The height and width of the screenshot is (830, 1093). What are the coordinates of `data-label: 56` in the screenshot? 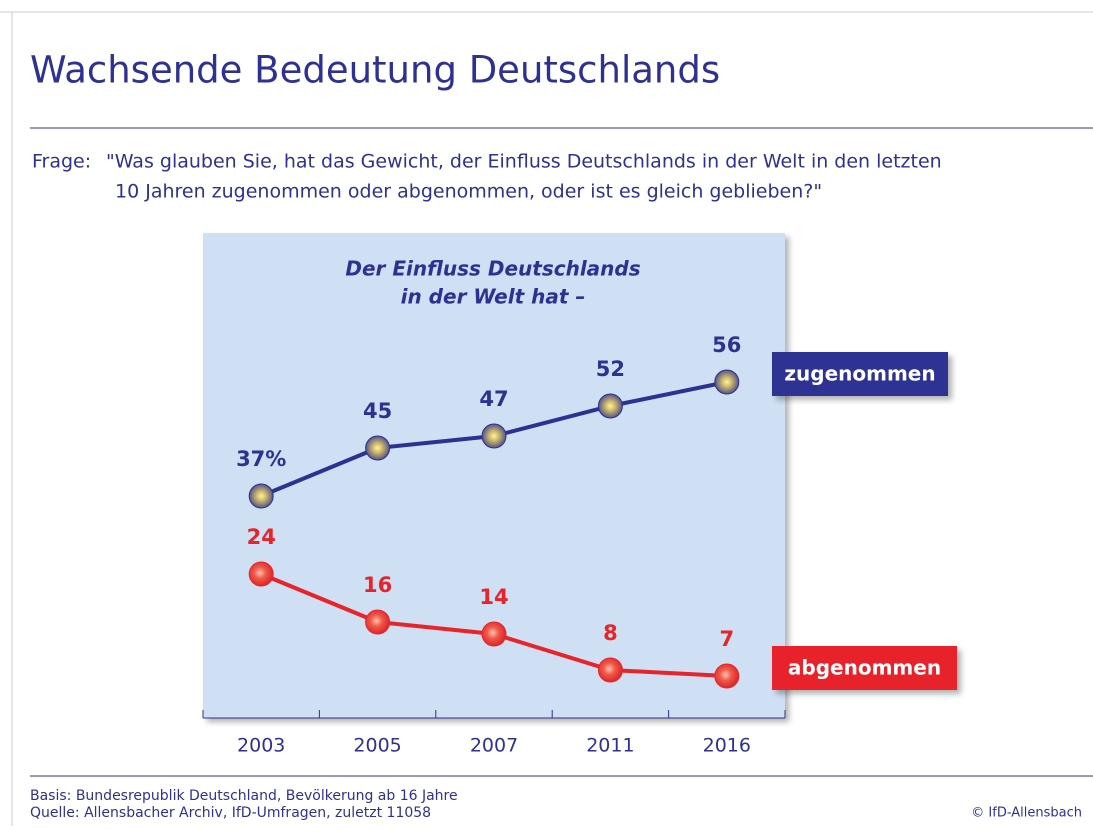 It's located at (726, 345).